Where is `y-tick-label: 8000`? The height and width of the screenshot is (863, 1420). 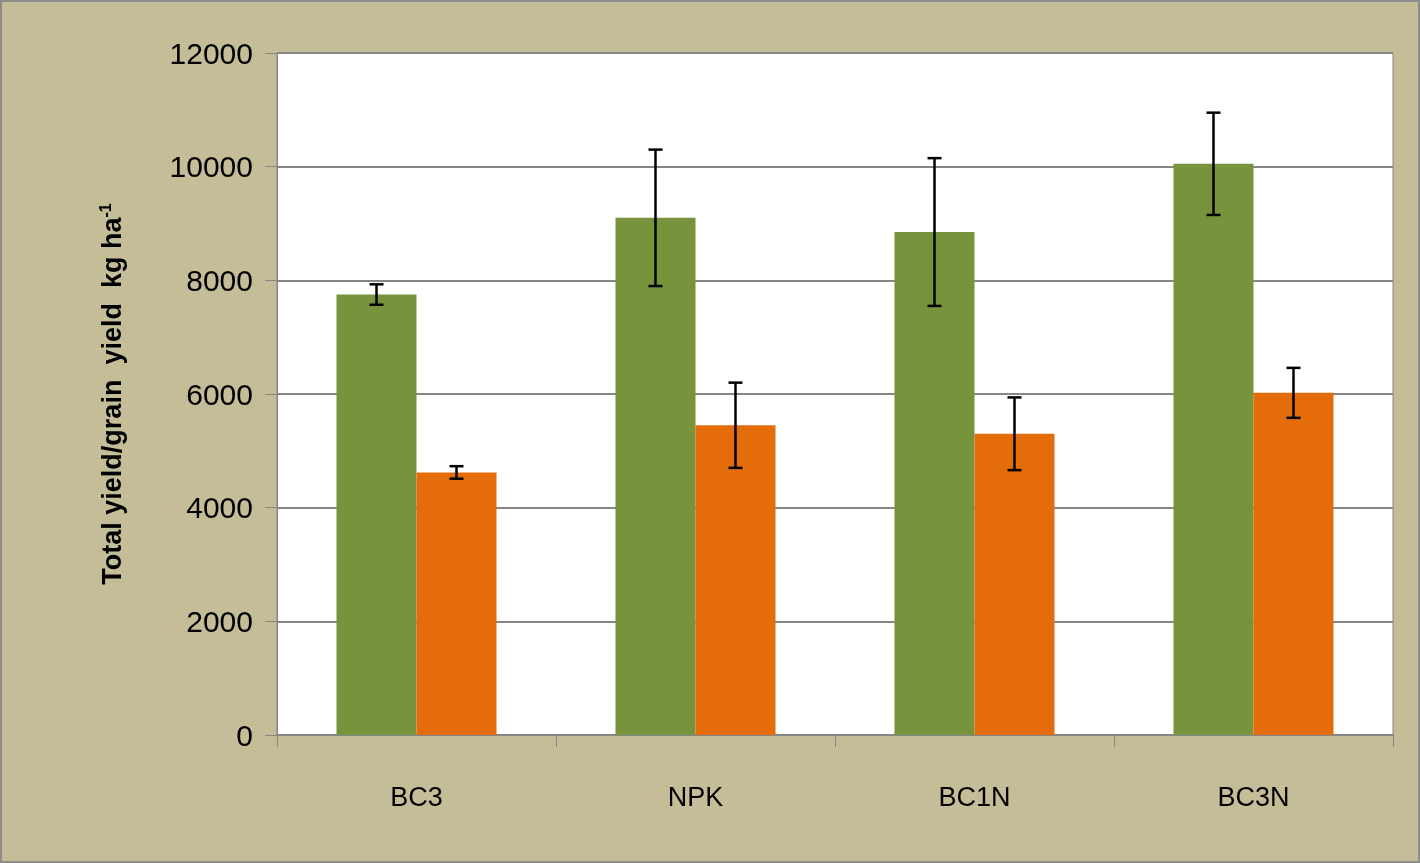 y-tick-label: 8000 is located at coordinates (219, 280).